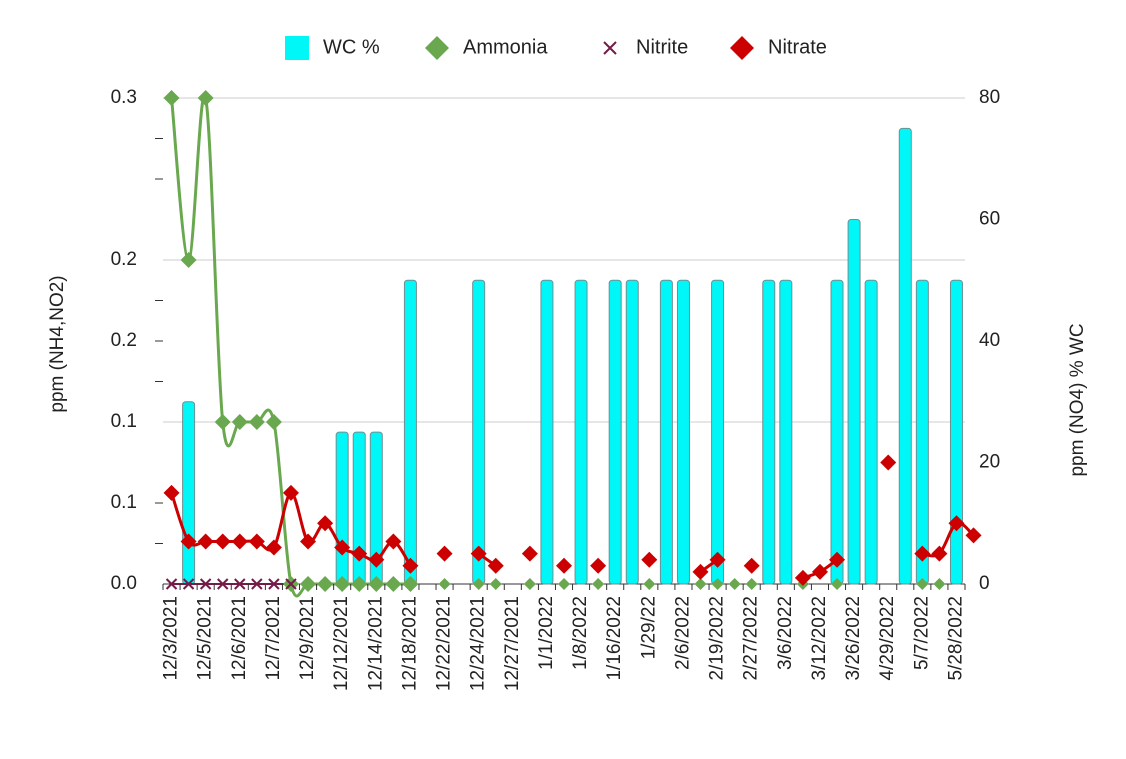 The height and width of the screenshot is (759, 1126). Describe the element at coordinates (989, 97) in the screenshot. I see `right-tick-label: 80` at that location.